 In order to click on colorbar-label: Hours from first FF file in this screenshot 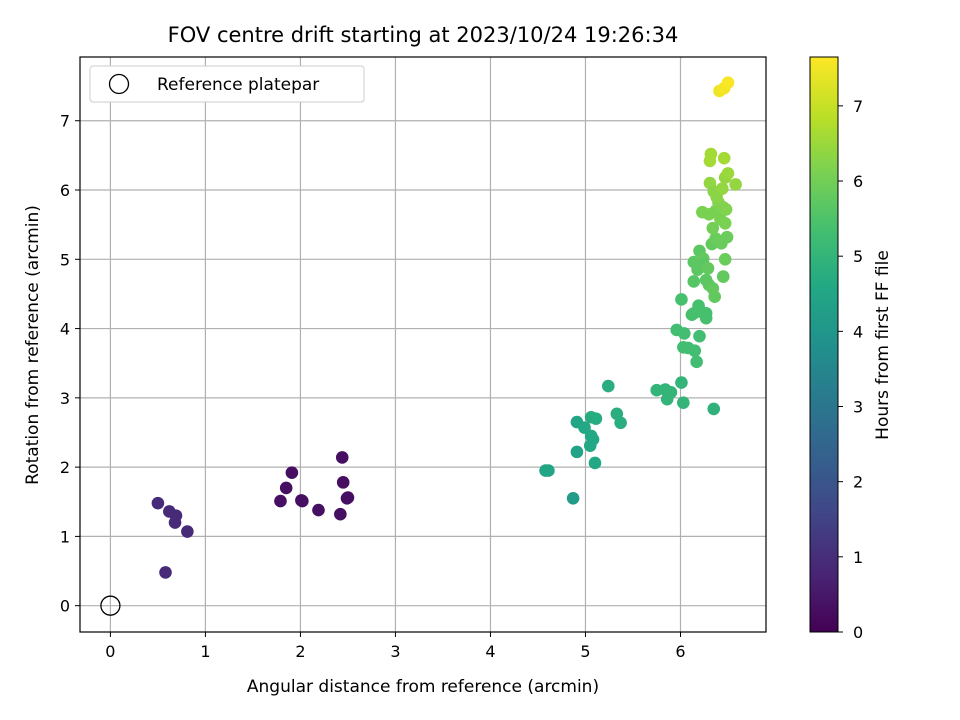, I will do `click(883, 345)`.